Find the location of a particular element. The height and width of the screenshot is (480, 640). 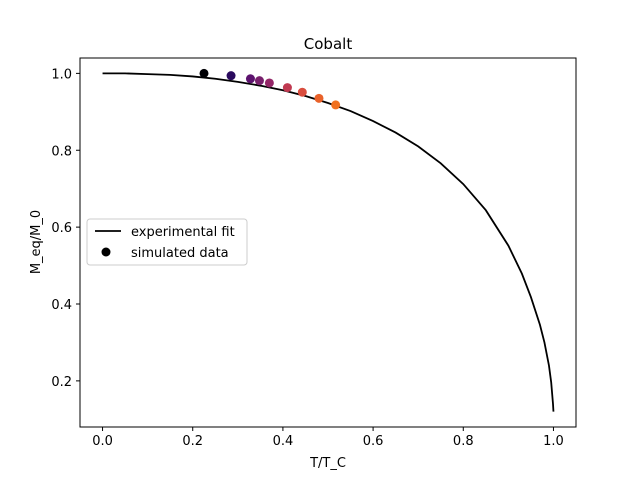

x-tick-label: 0.6 is located at coordinates (373, 441).